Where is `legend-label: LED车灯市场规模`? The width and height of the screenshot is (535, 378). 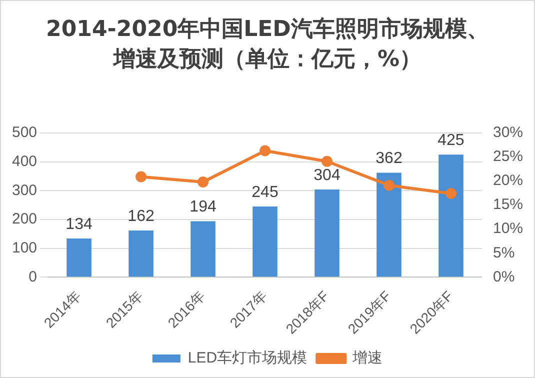 legend-label: LED车灯市场规模 is located at coordinates (248, 358).